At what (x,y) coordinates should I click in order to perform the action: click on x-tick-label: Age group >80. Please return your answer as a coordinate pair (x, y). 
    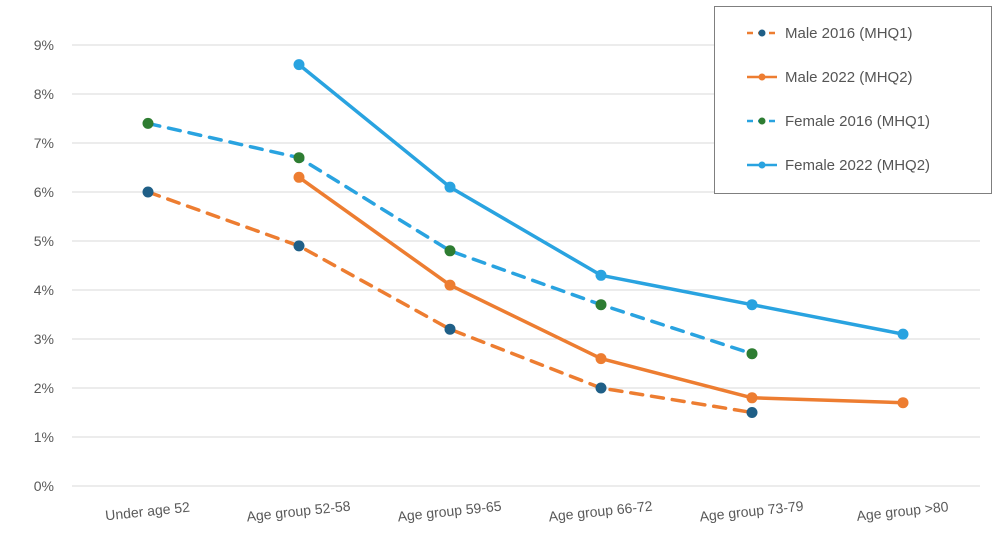
    Looking at the image, I should click on (903, 511).